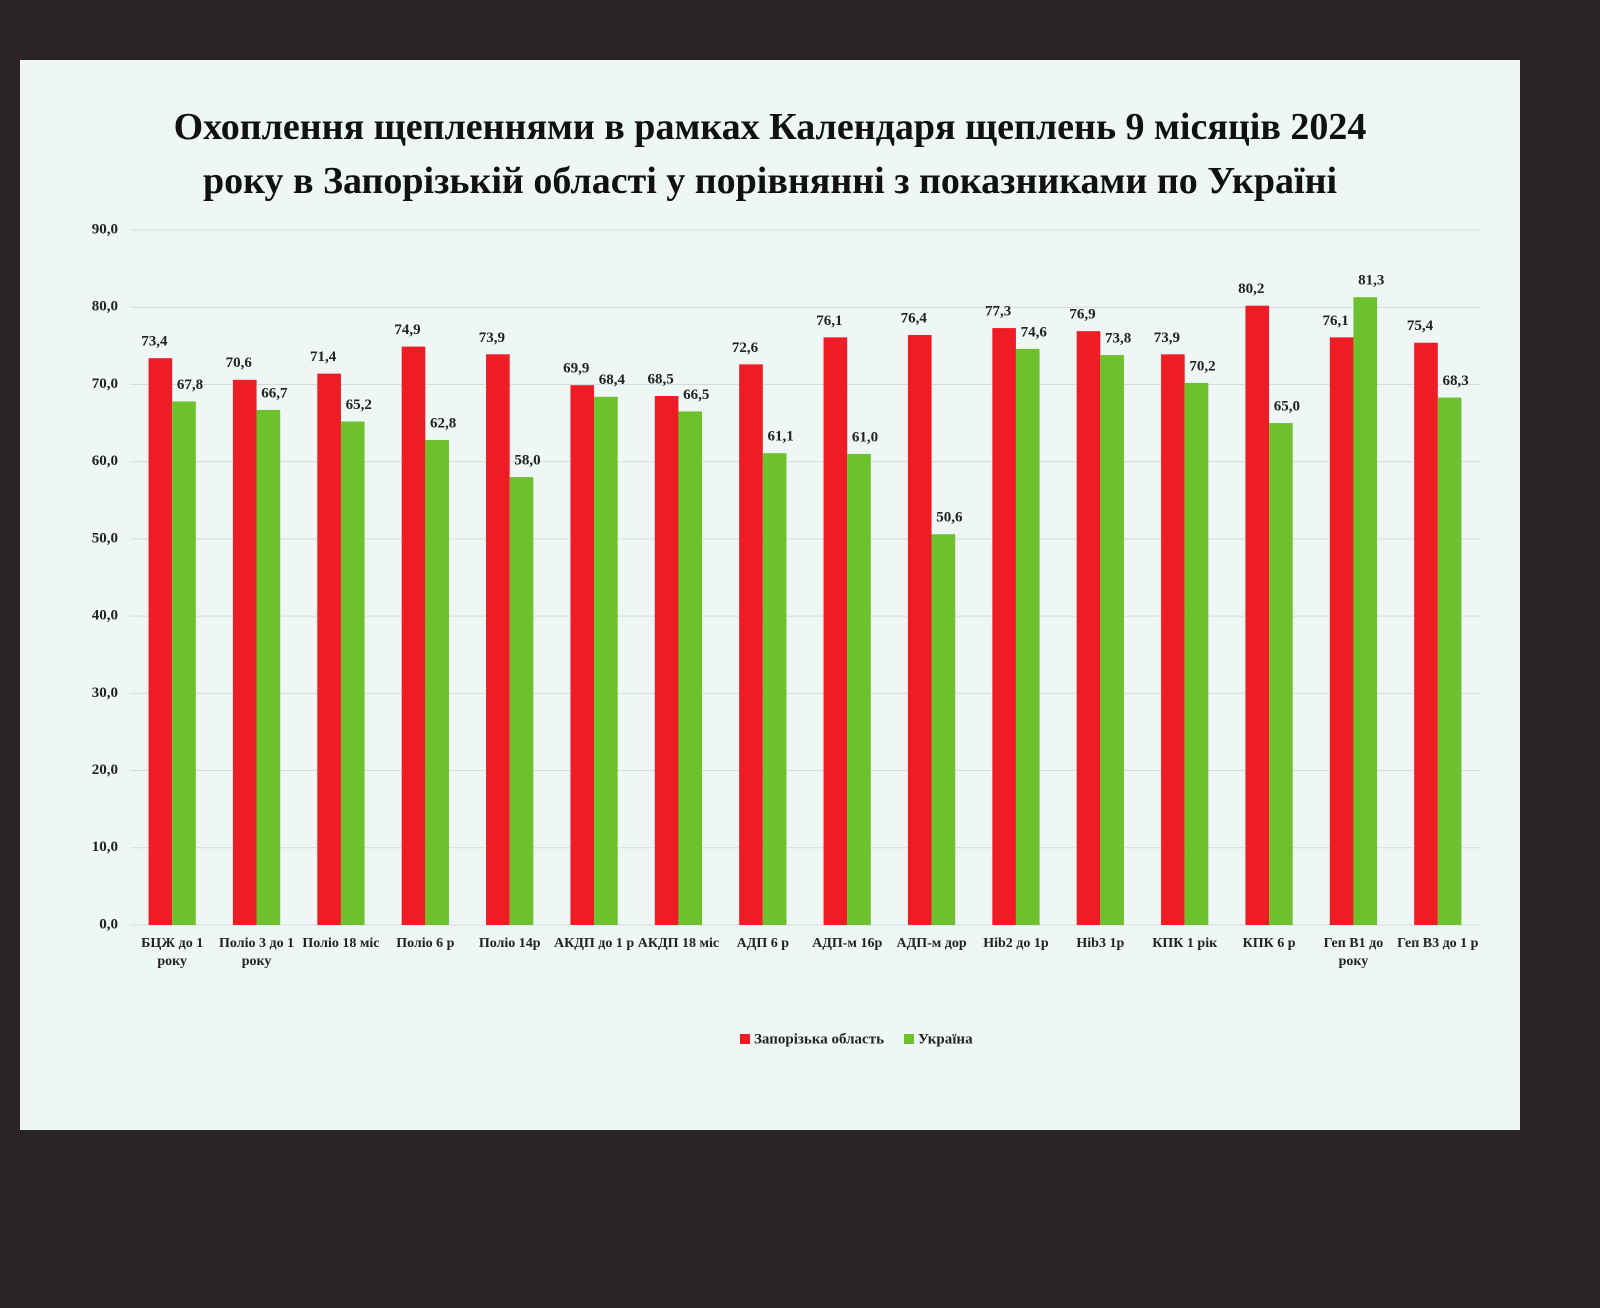 The height and width of the screenshot is (1308, 1600). I want to click on data-label: 58,0, so click(527, 461).